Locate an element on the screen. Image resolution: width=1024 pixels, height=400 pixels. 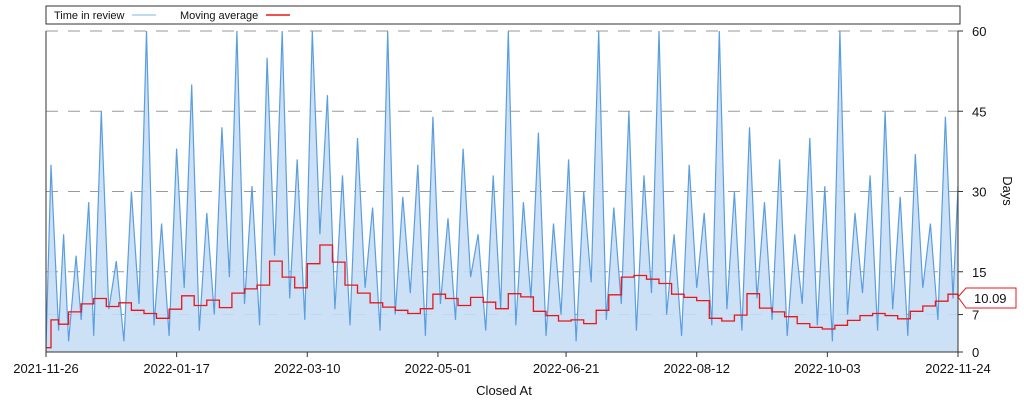
x-tick-label: 2022-03-10 is located at coordinates (307, 368).